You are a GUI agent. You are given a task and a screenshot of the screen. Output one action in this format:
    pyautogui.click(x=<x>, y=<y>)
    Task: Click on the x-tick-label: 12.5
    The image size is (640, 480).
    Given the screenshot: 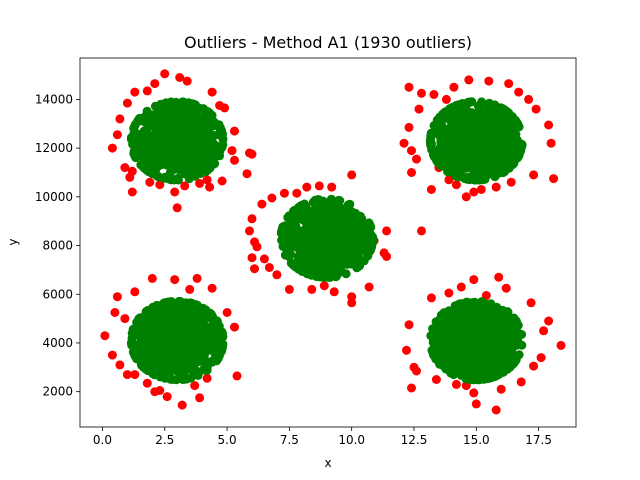 What is the action you would take?
    pyautogui.click(x=414, y=440)
    